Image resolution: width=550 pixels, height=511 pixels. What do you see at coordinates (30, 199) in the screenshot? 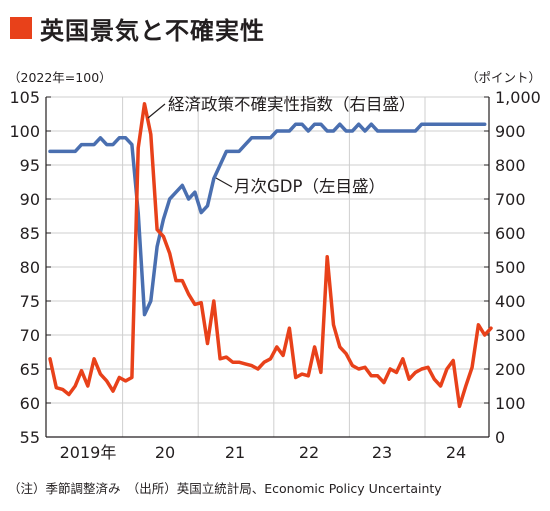
I see `left-tick-label: 90` at bounding box center [30, 199].